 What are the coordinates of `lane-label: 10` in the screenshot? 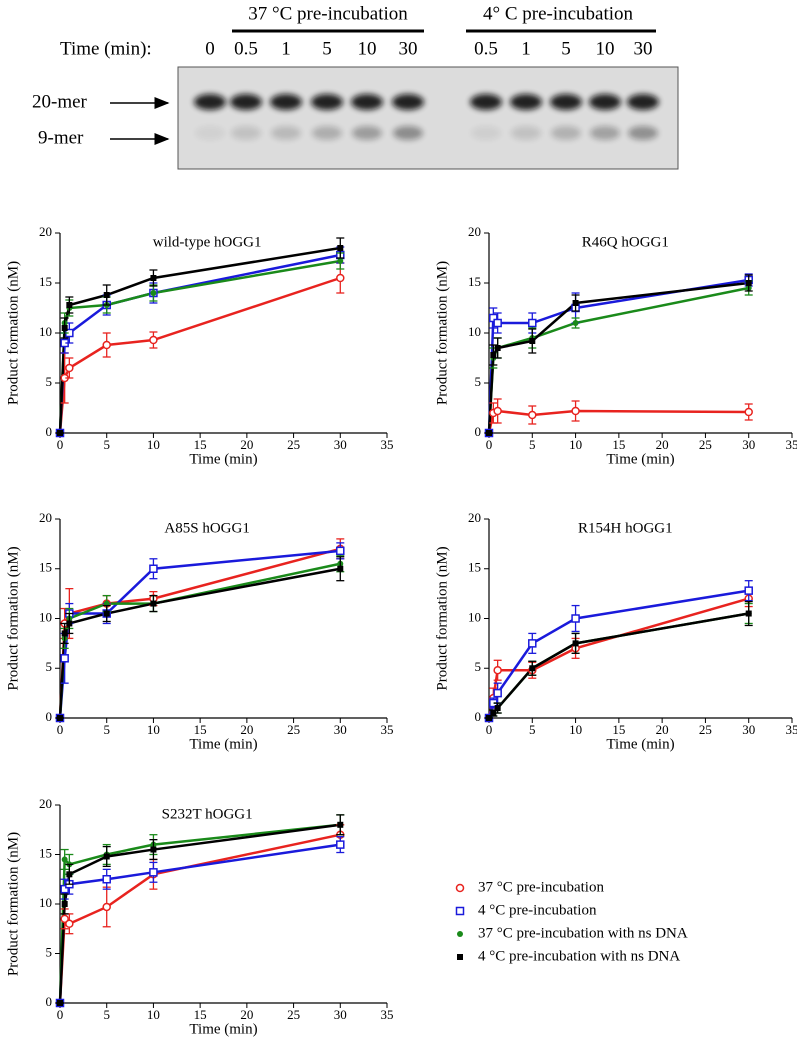 It's located at (605, 48).